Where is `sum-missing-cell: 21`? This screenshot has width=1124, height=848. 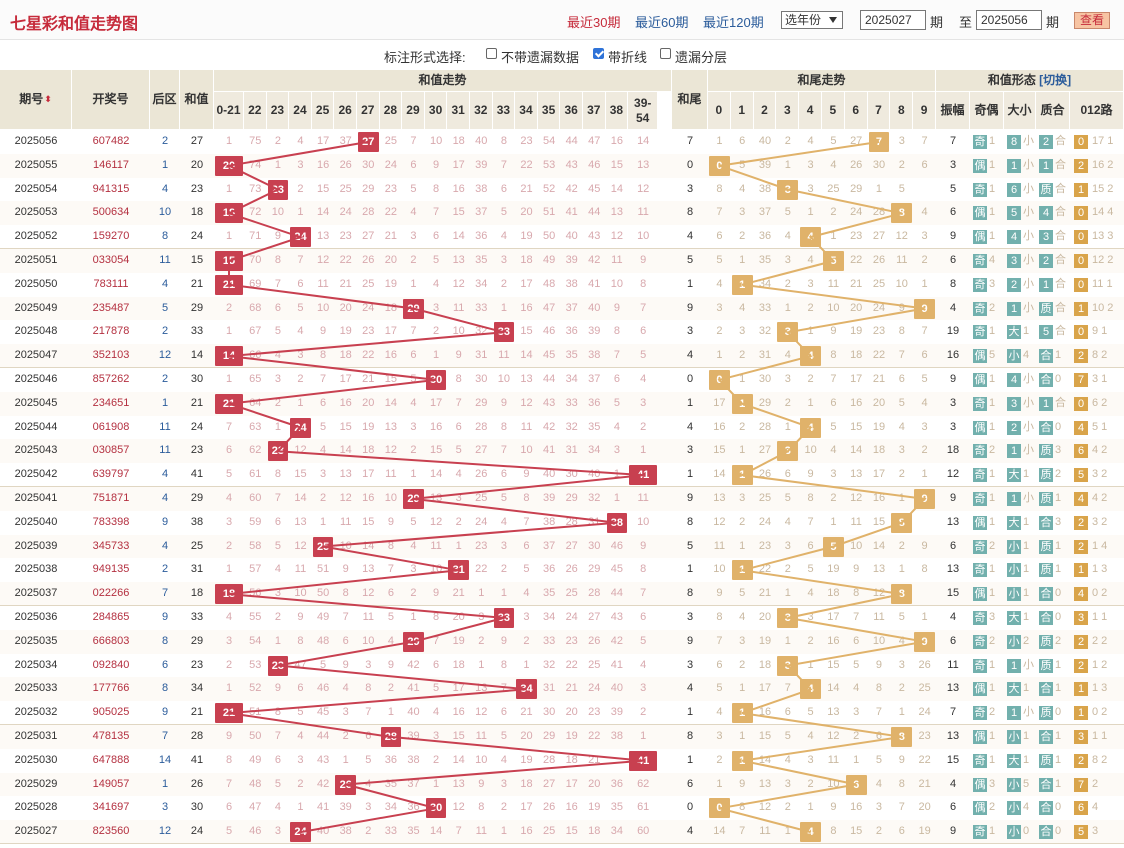 sum-missing-cell: 21 is located at coordinates (526, 188).